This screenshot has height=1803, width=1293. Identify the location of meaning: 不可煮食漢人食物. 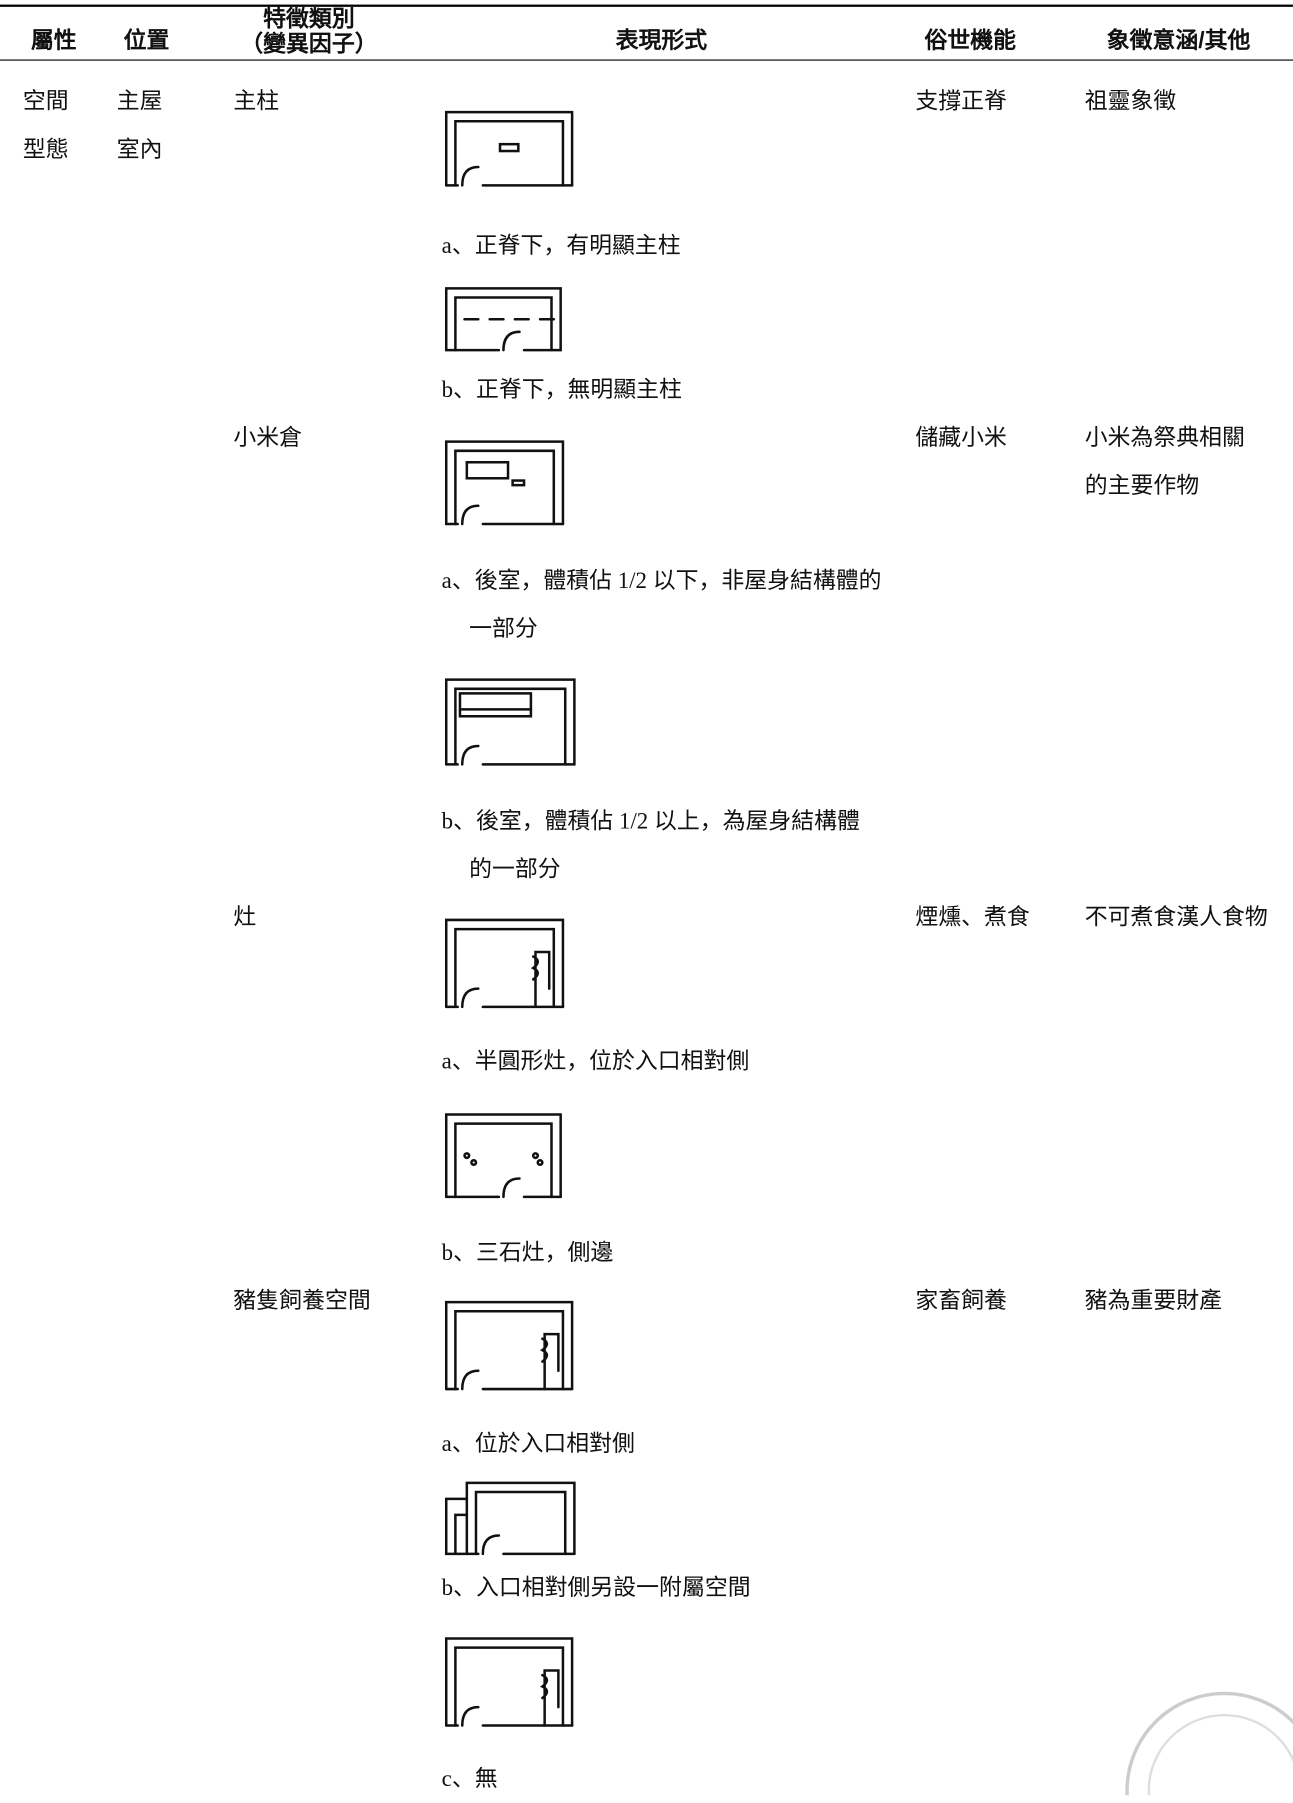
(1176, 918).